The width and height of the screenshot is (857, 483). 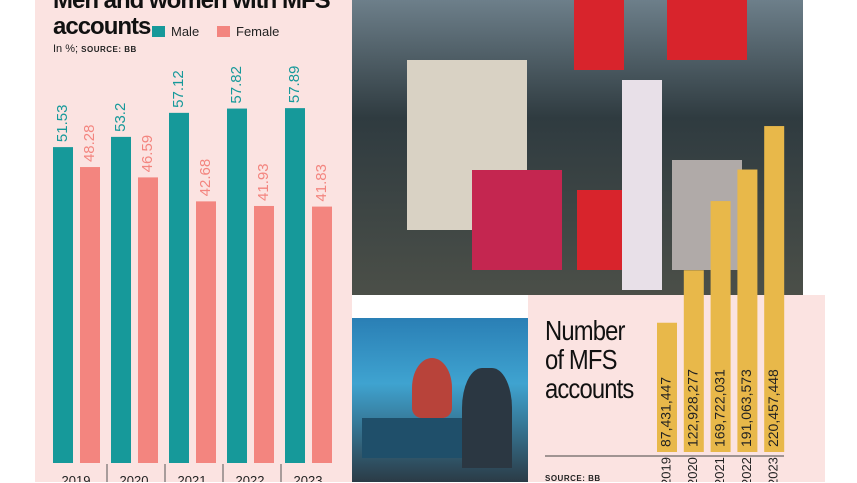 What do you see at coordinates (223, 31) in the screenshot?
I see `legend-swatch-female` at bounding box center [223, 31].